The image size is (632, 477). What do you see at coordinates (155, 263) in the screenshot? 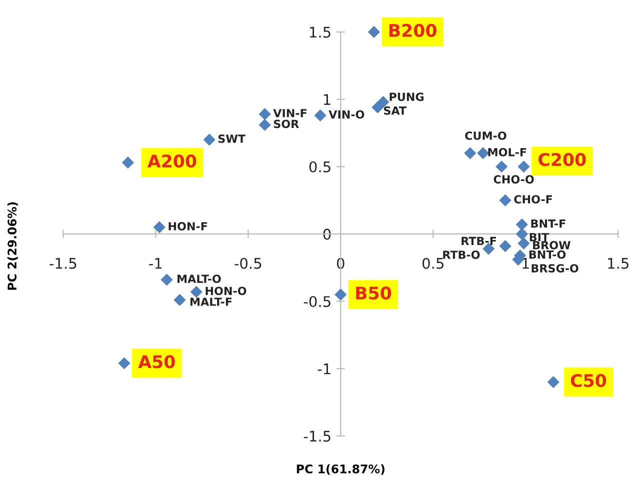
I see `x-tick-label: -1` at bounding box center [155, 263].